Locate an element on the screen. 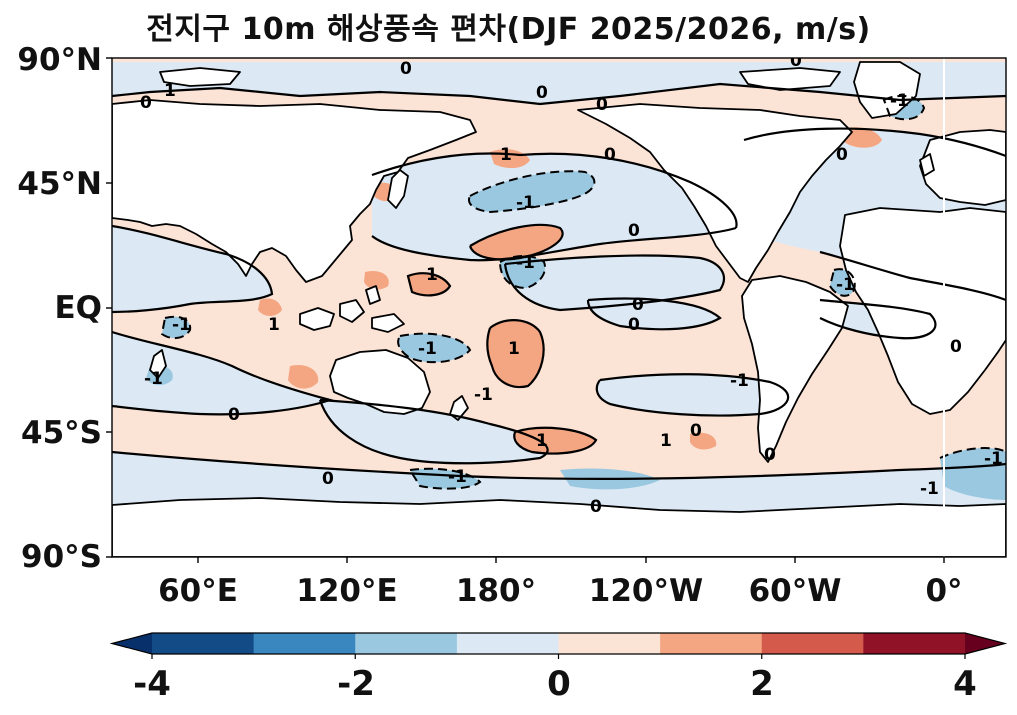 Image resolution: width=1017 pixels, height=715 pixels. colorbar-extend-max is located at coordinates (985, 643).